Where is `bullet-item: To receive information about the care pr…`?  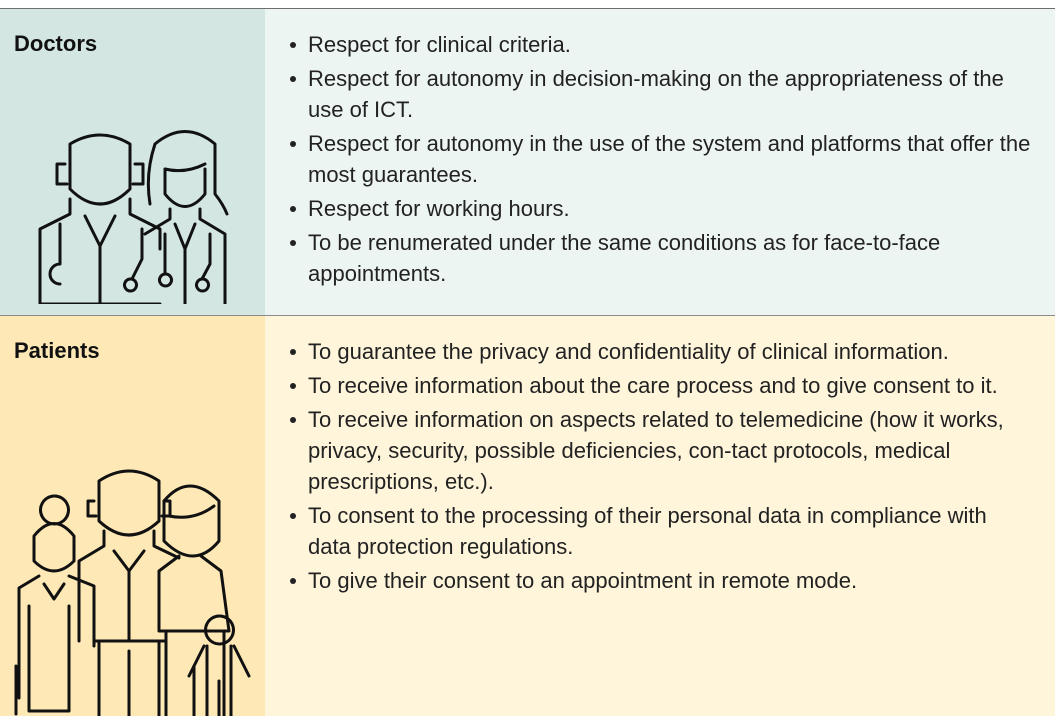
bullet-item: To receive information about the care pr… is located at coordinates (662, 385).